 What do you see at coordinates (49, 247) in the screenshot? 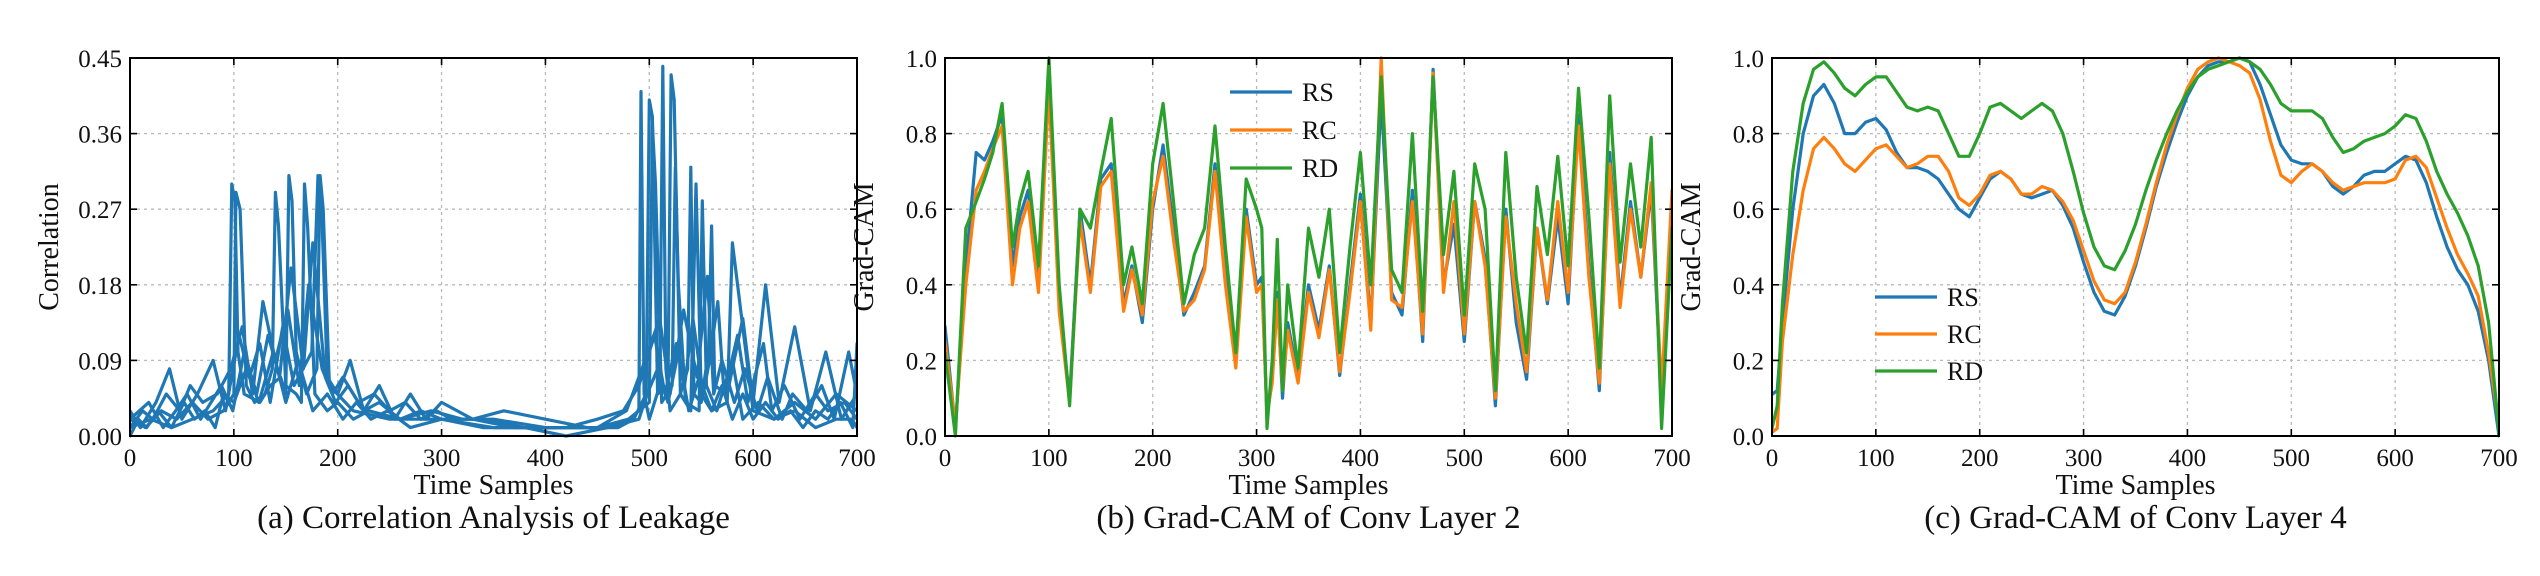
I see `y-axis-label: Correlation` at bounding box center [49, 247].